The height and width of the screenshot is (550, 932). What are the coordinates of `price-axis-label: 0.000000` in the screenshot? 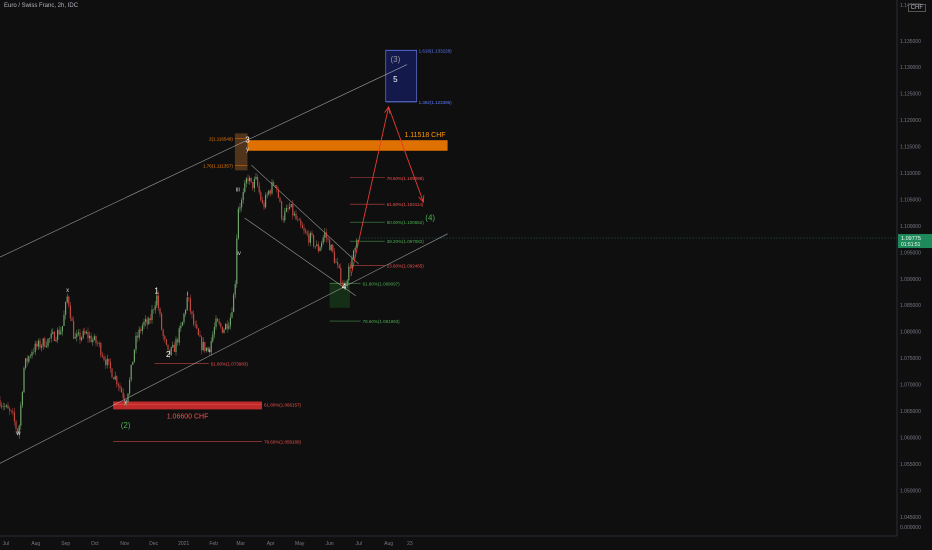 It's located at (910, 528).